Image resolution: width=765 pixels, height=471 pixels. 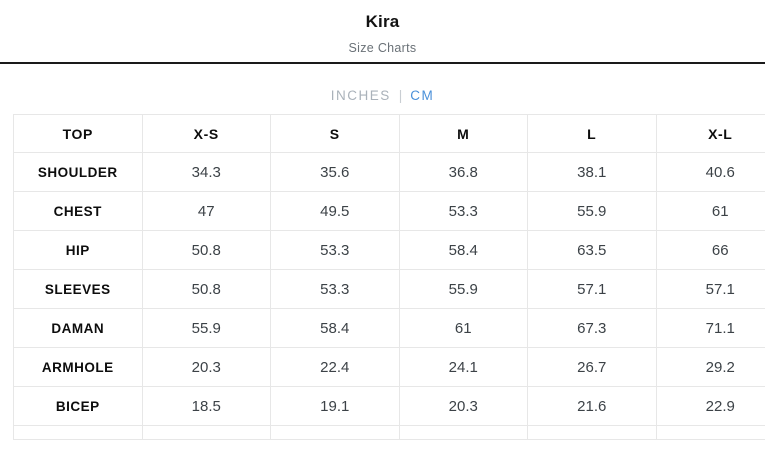 What do you see at coordinates (335, 172) in the screenshot?
I see `cell-shoulder-s: 35.6` at bounding box center [335, 172].